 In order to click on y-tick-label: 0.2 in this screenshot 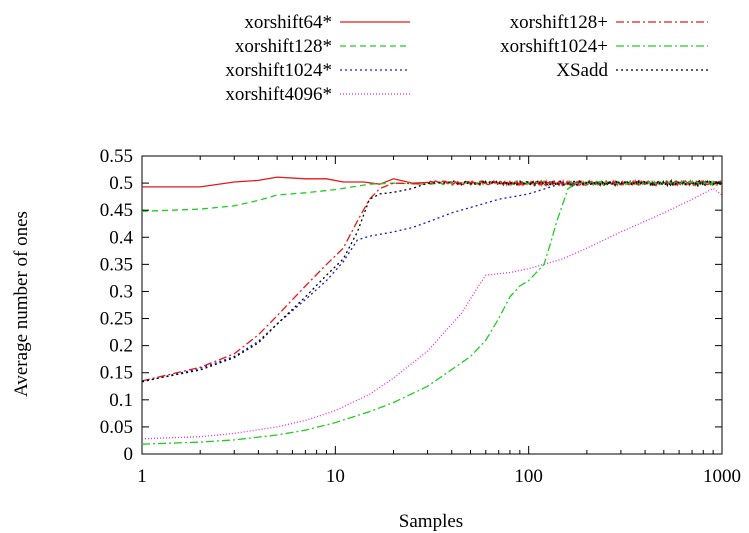, I will do `click(121, 346)`.